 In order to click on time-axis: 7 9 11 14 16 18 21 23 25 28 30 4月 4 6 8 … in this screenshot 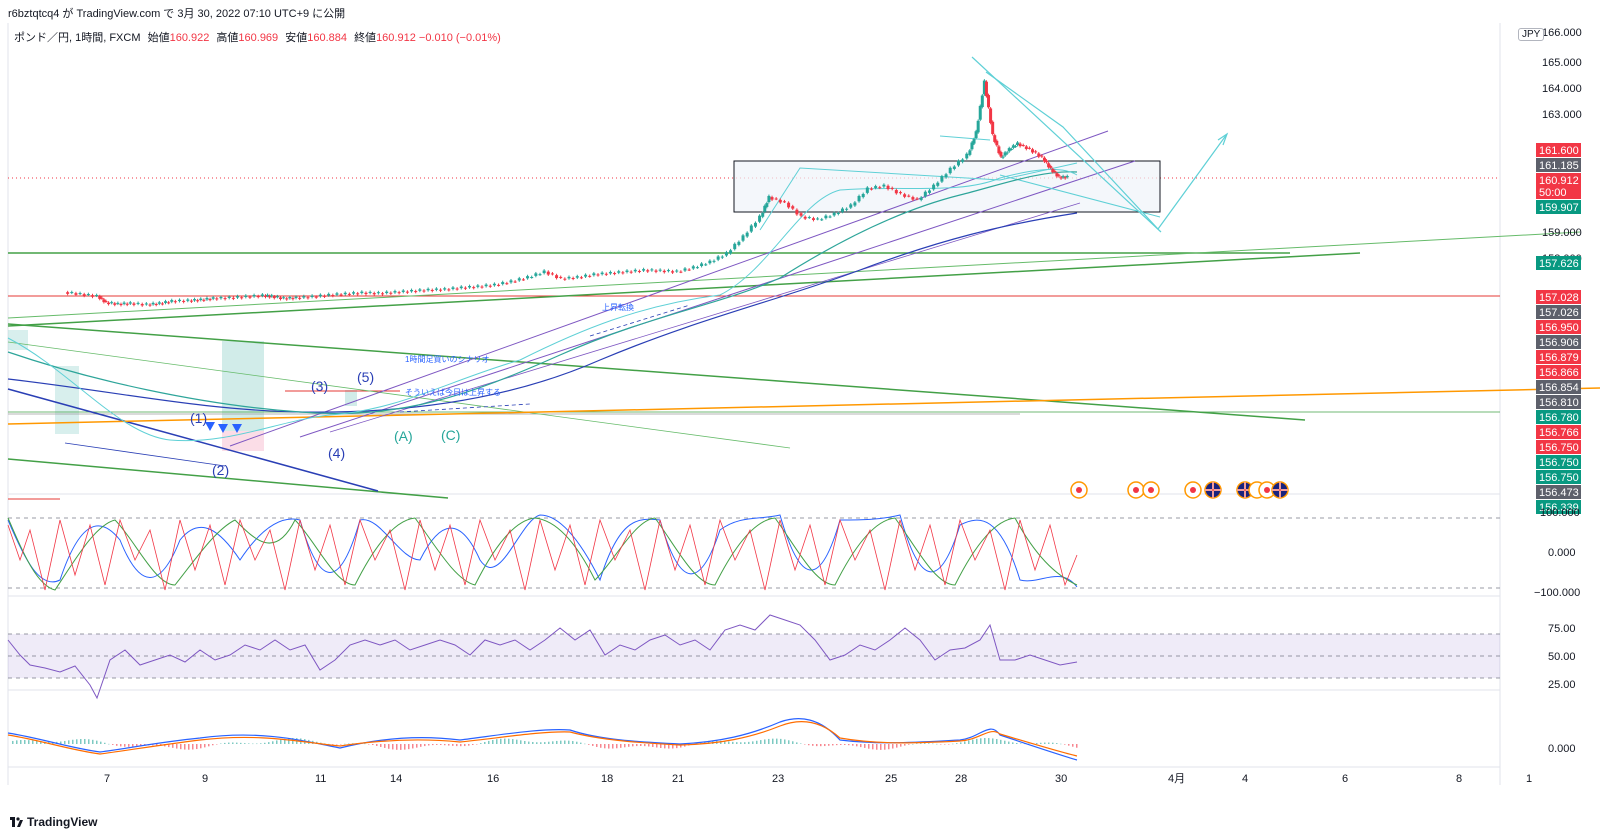, I will do `click(818, 779)`.